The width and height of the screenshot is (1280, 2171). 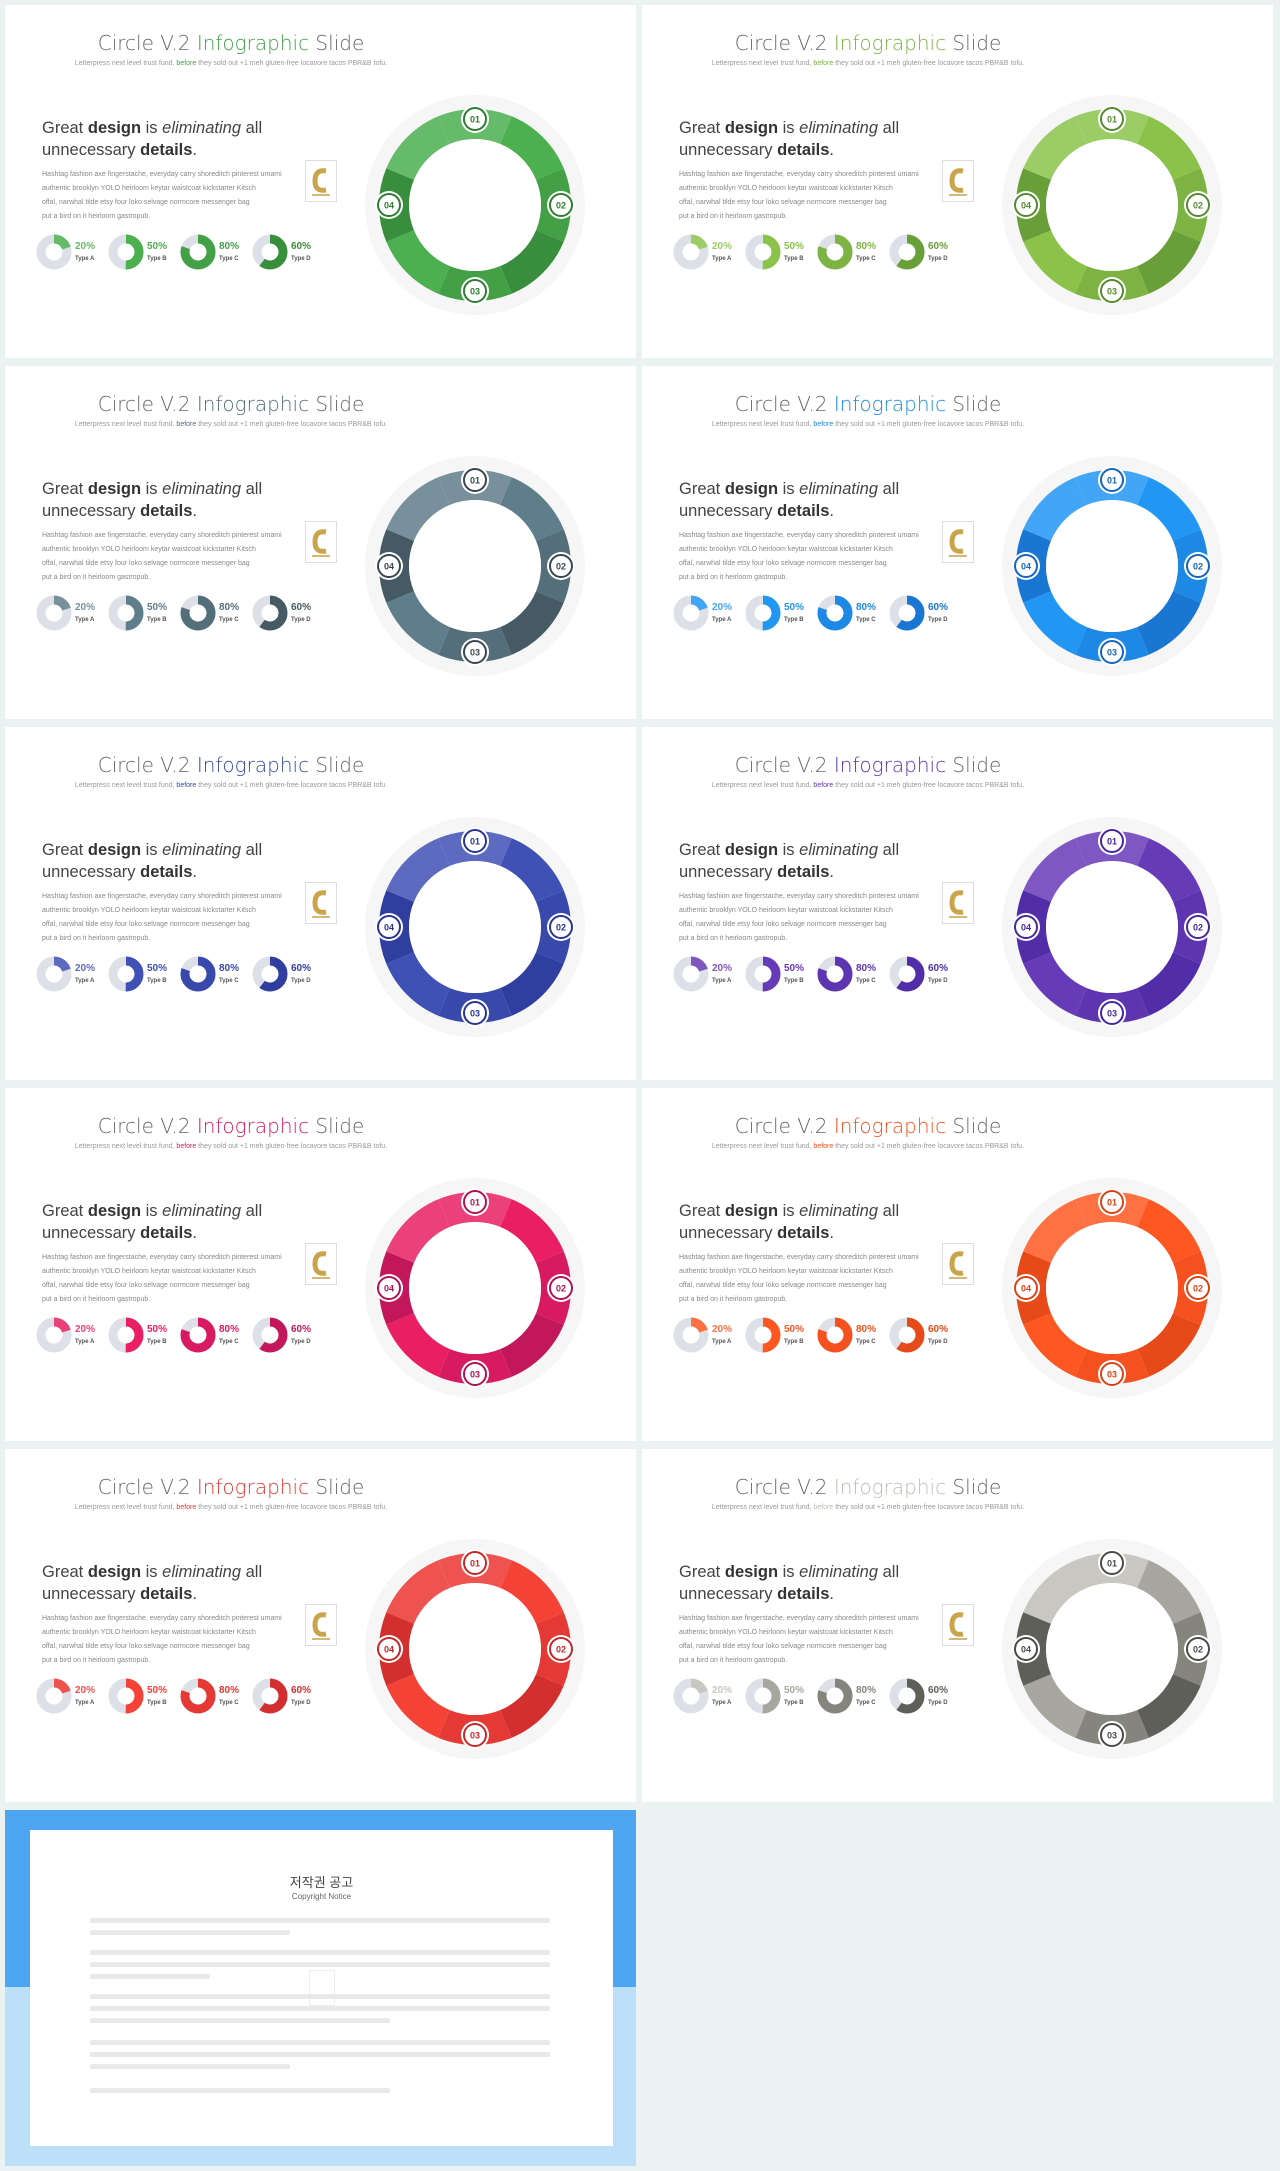 I want to click on headline-text: unnecessary, so click(x=728, y=872).